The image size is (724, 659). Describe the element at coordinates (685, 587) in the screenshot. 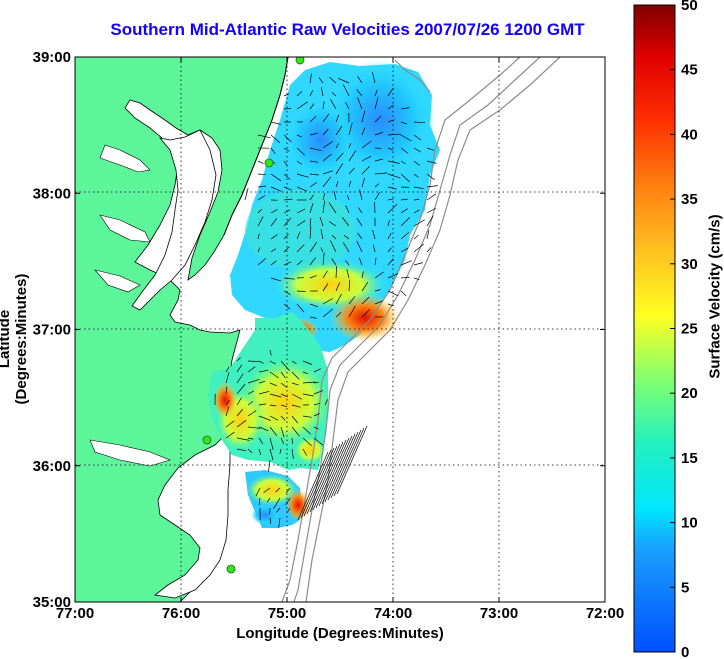

I see `colorbar-tick-label: 5` at that location.